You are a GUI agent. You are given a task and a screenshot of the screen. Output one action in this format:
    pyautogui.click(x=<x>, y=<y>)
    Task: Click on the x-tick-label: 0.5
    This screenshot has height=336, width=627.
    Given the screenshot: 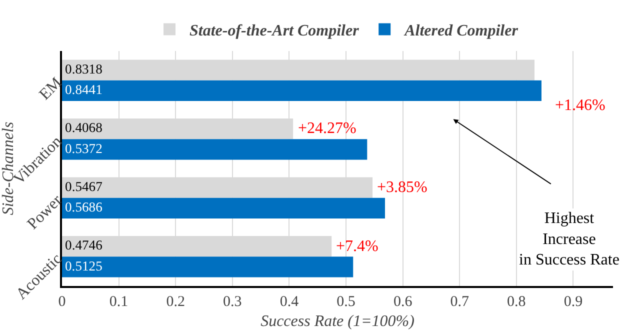 What is the action you would take?
    pyautogui.click(x=346, y=302)
    